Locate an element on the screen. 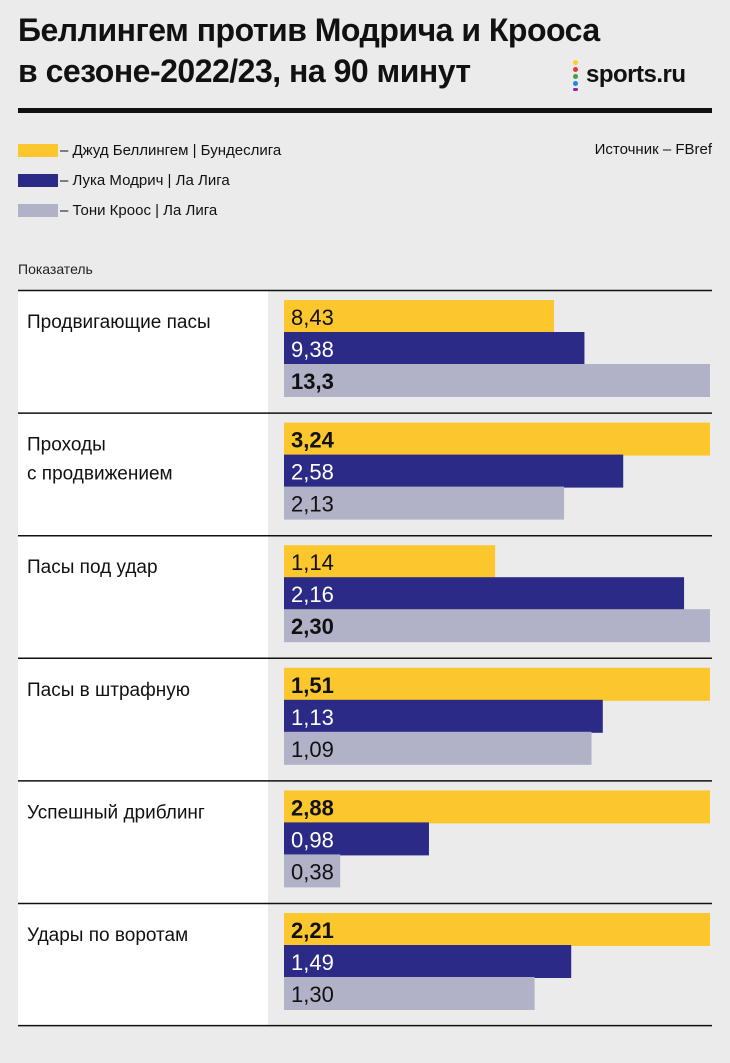 The image size is (730, 1063). legend-swatch-modric is located at coordinates (38, 180).